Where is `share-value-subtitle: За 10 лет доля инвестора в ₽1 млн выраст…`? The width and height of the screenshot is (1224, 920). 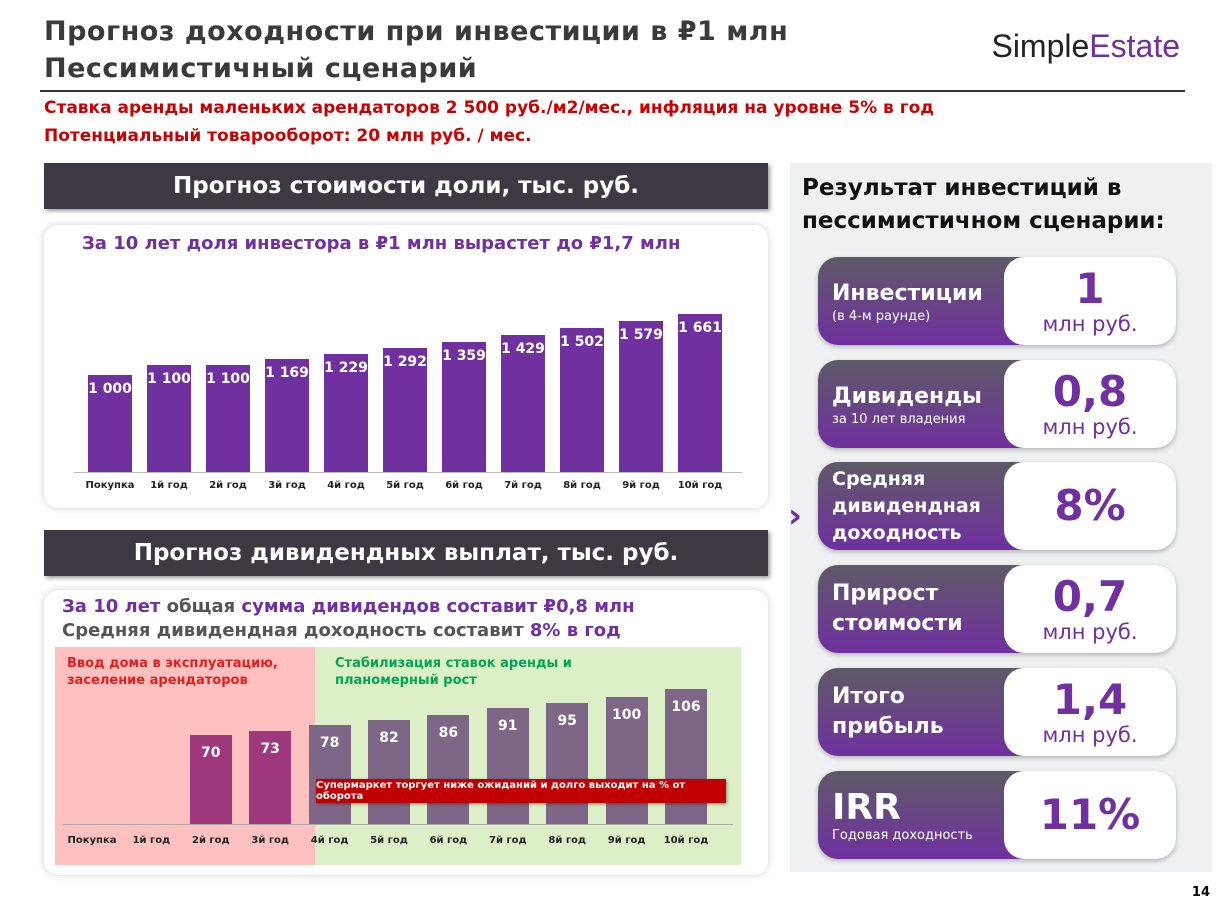 share-value-subtitle: За 10 лет доля инвестора в ₽1 млн выраст… is located at coordinates (381, 243).